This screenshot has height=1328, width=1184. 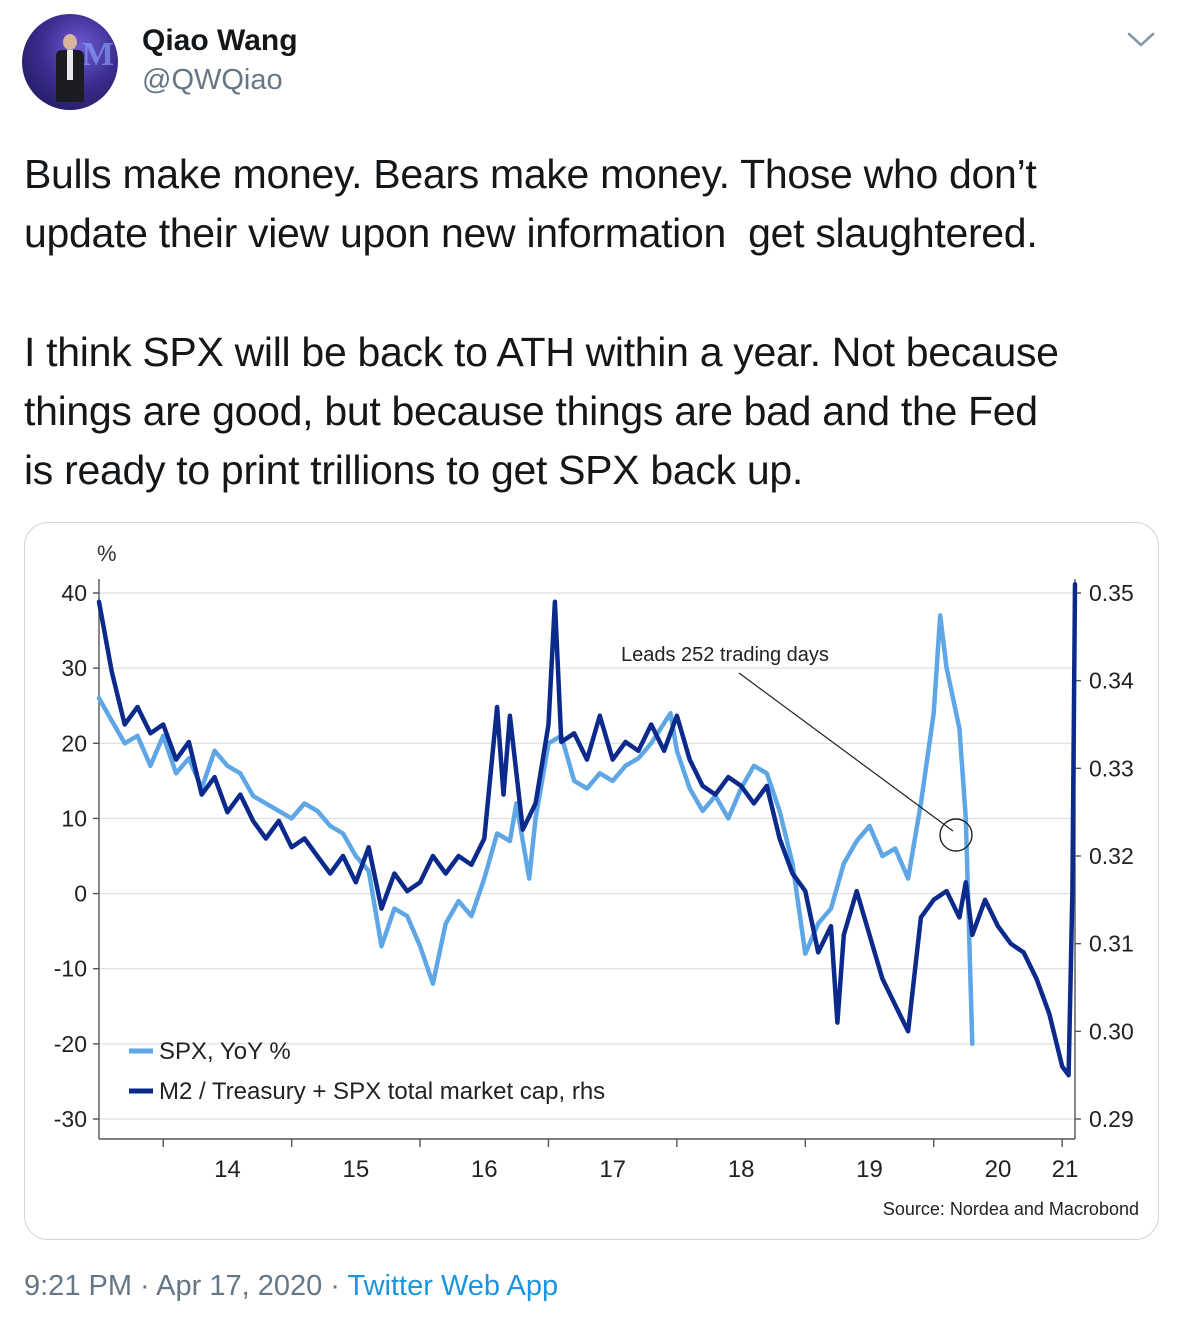 I want to click on avatar: M, so click(x=70, y=62).